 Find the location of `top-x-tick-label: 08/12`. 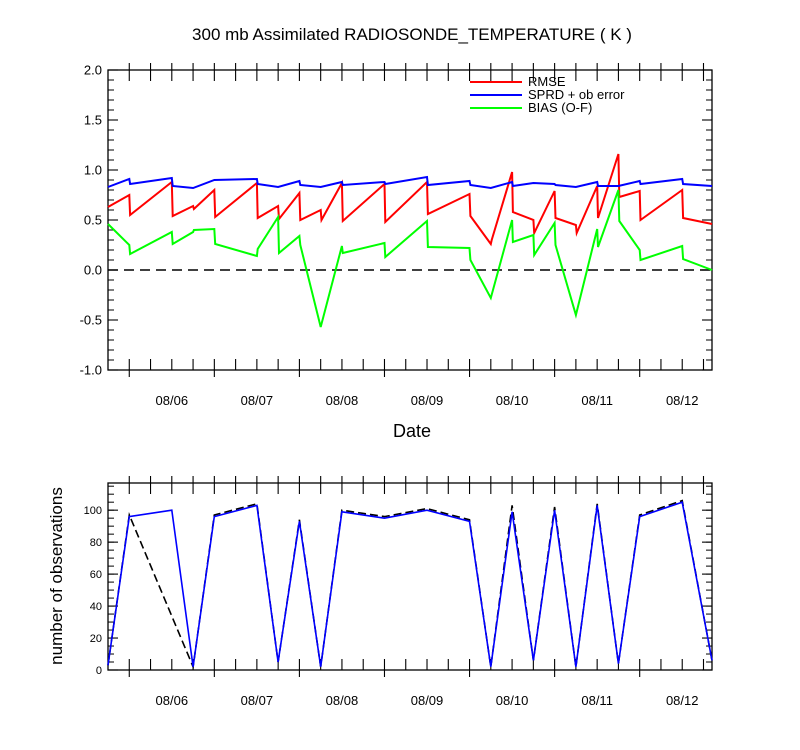

top-x-tick-label: 08/12 is located at coordinates (682, 400).